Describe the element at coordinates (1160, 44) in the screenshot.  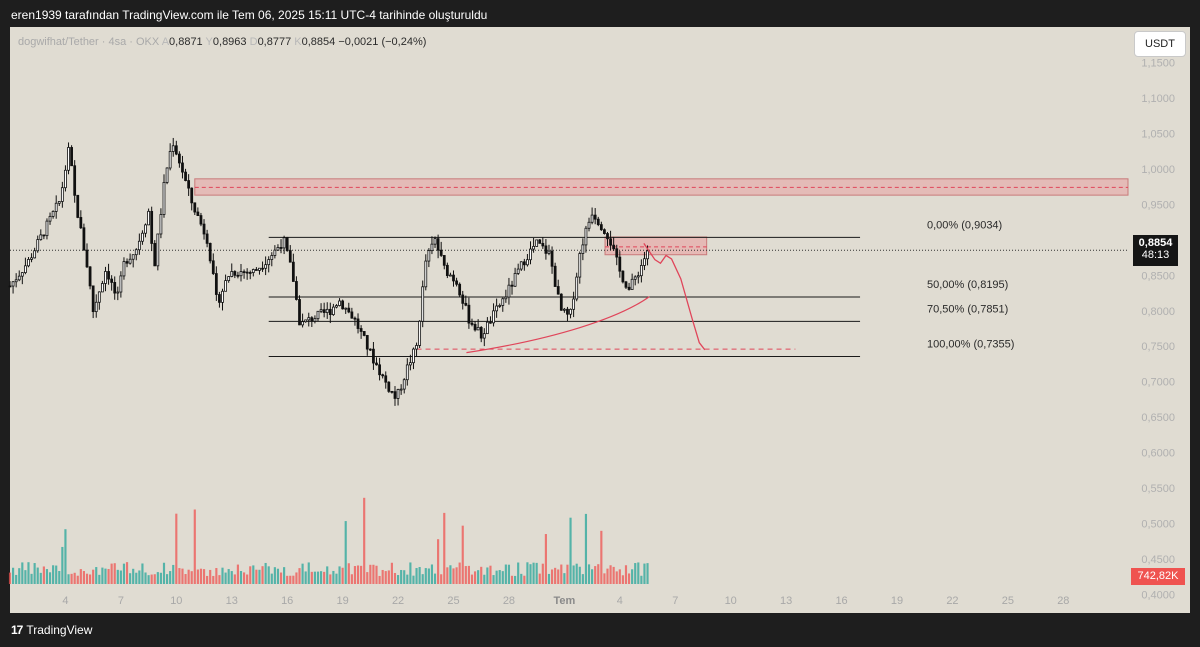
I see `currency-button: USDT` at that location.